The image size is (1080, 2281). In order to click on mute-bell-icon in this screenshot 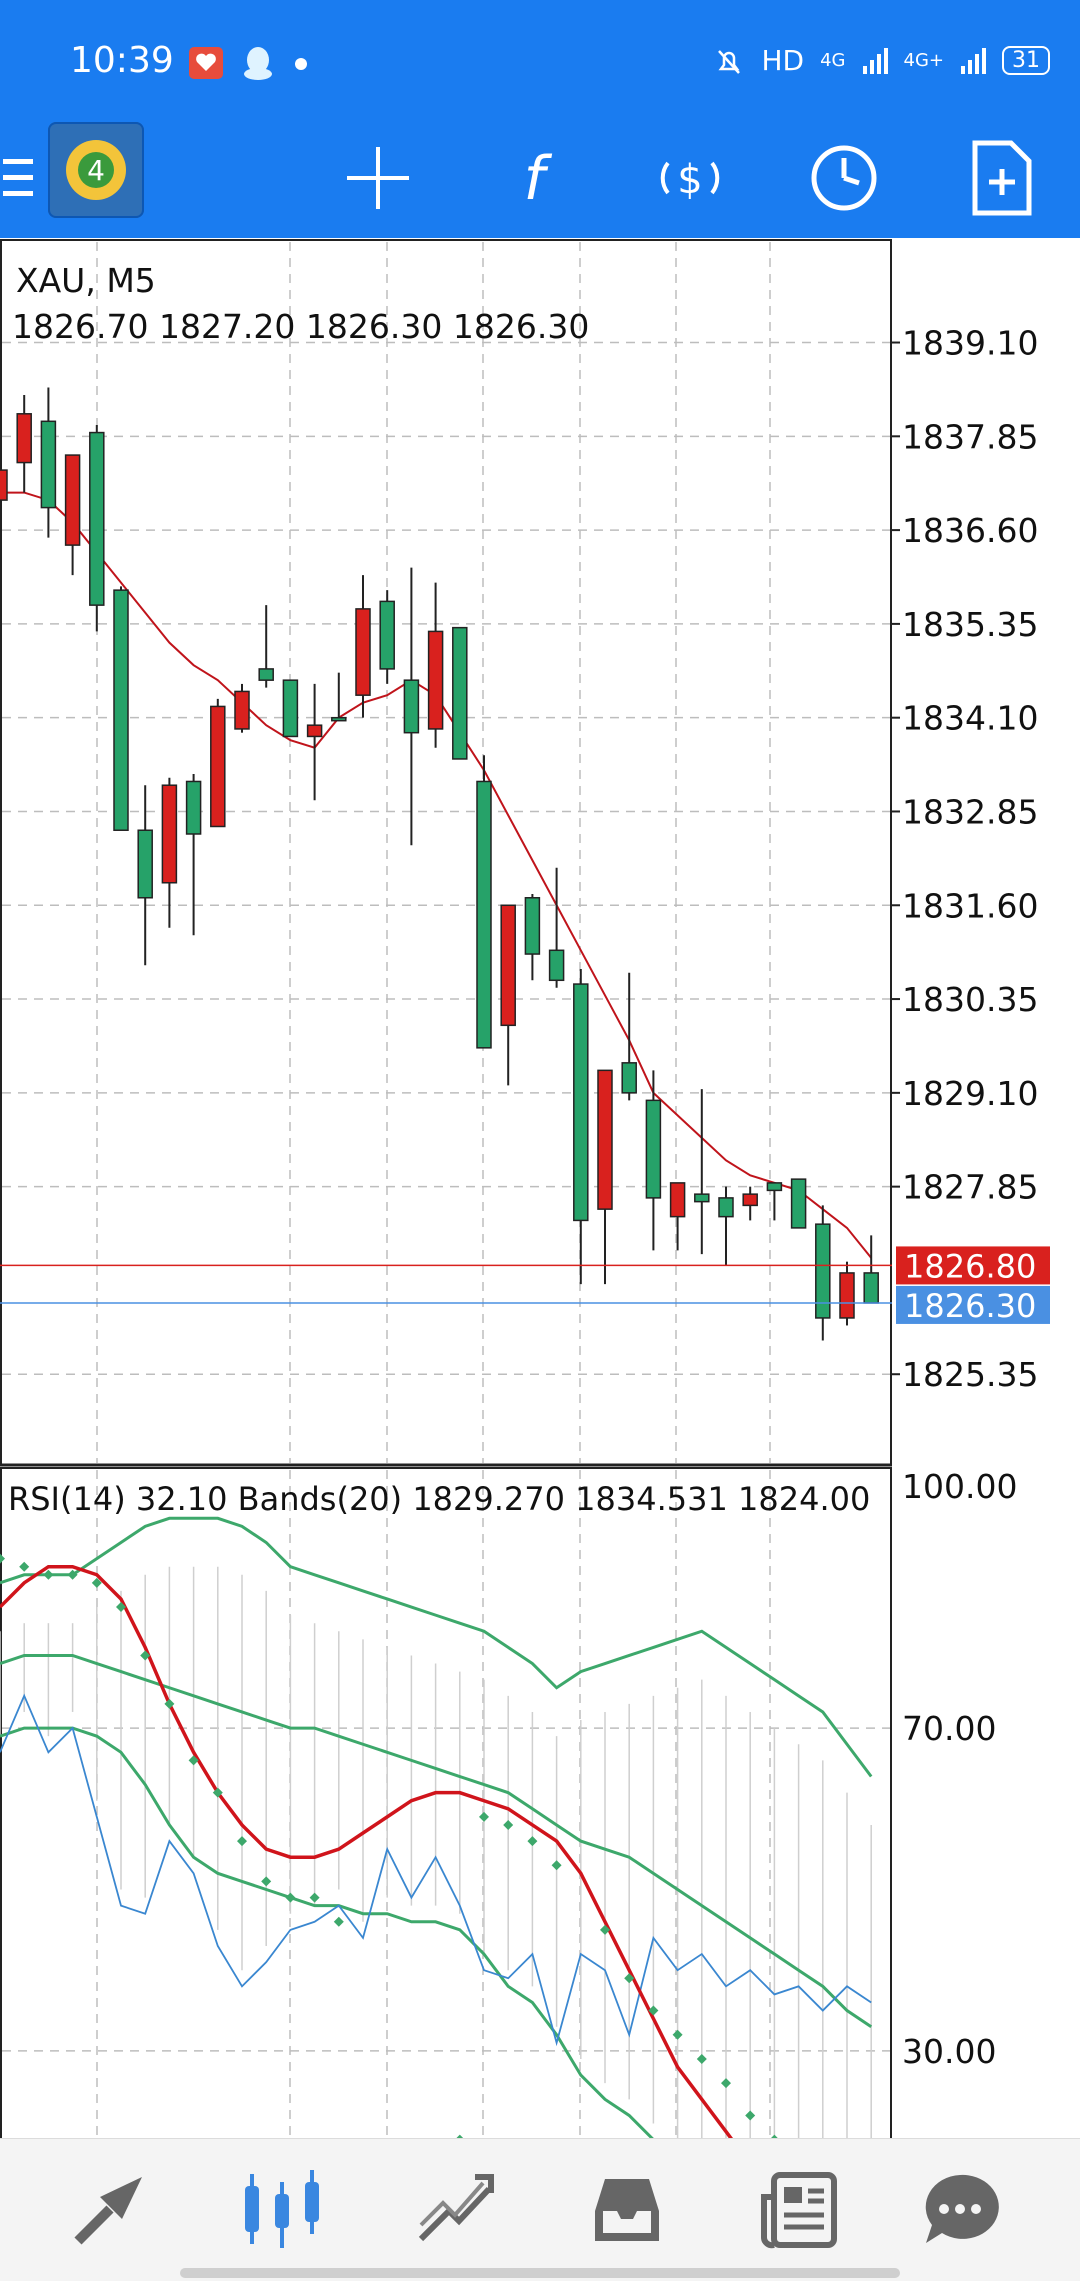, I will do `click(729, 61)`.